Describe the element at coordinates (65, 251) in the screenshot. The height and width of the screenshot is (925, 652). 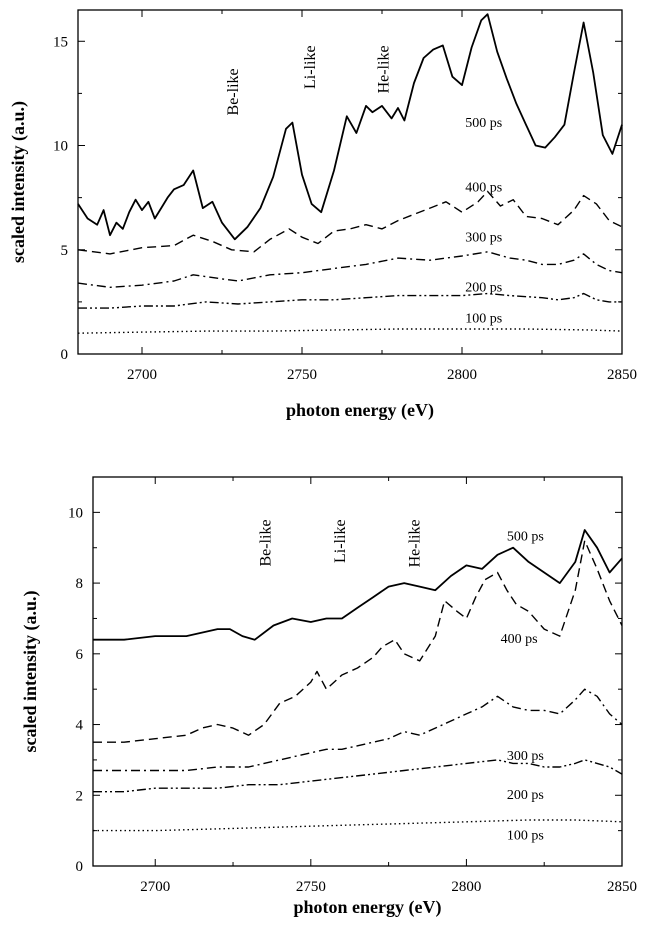
I see `y-tick-label: 5` at that location.